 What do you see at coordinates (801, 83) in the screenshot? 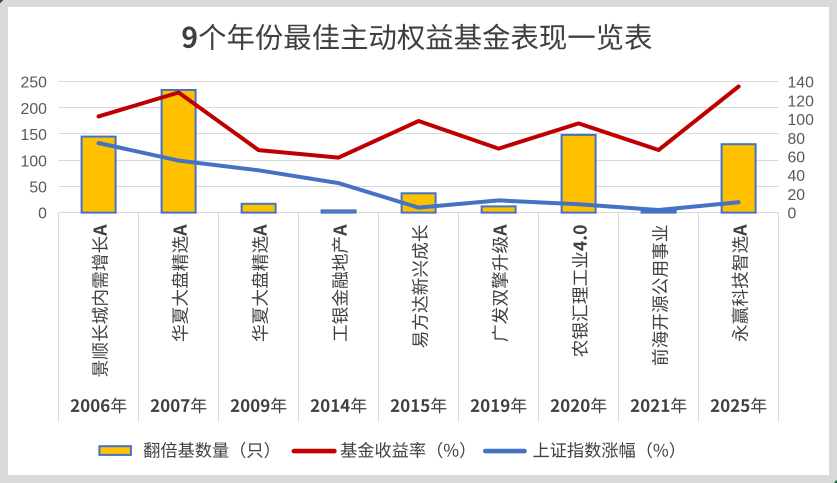
I see `svg-text: 140` at bounding box center [801, 83].